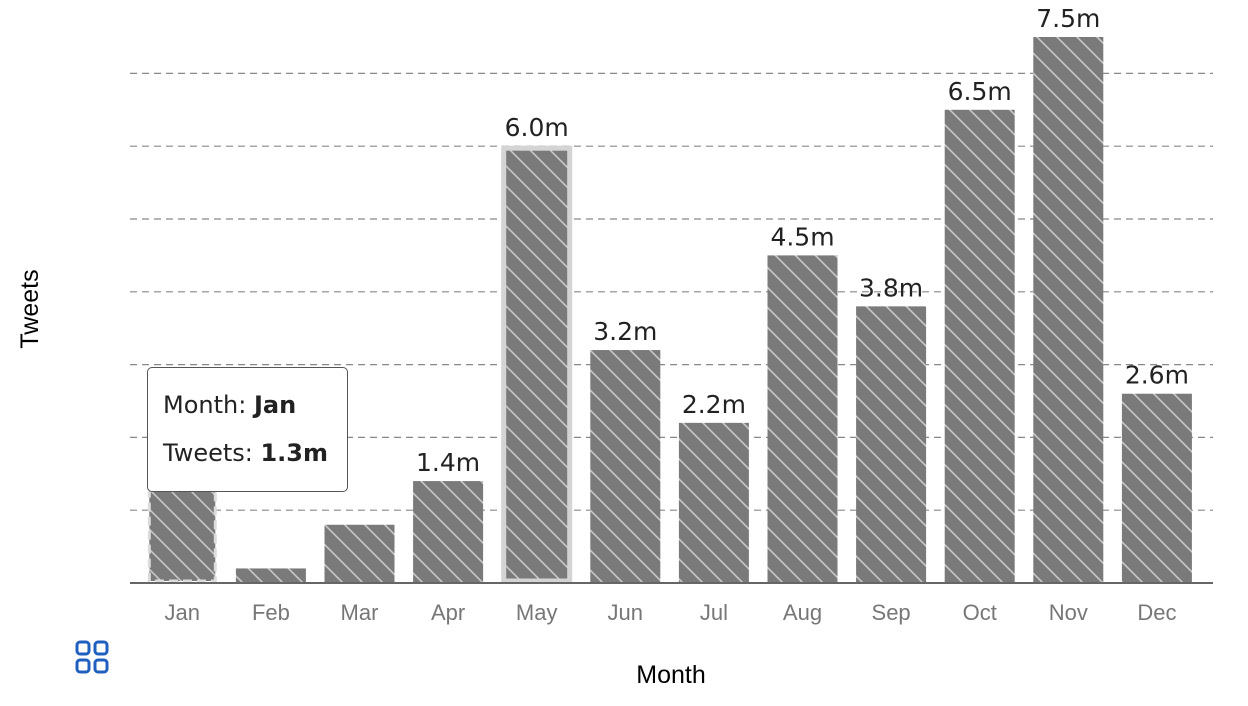 The height and width of the screenshot is (706, 1248). Describe the element at coordinates (1157, 375) in the screenshot. I see `data-label-dec: 2.6m` at that location.